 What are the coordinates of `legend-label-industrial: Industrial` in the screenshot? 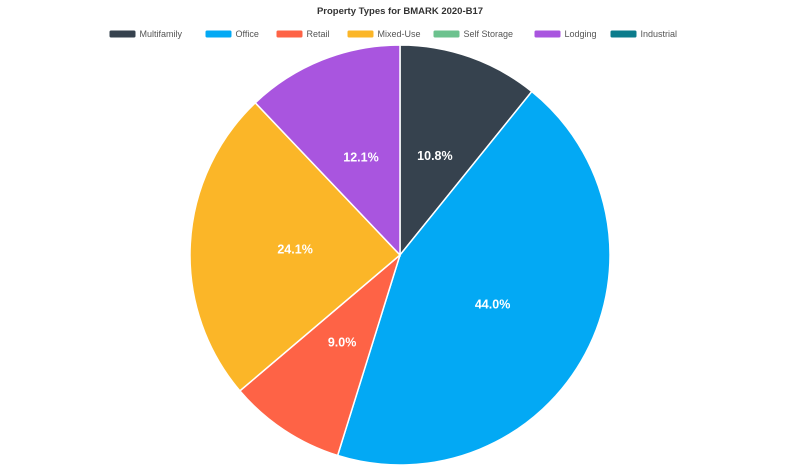 It's located at (659, 34).